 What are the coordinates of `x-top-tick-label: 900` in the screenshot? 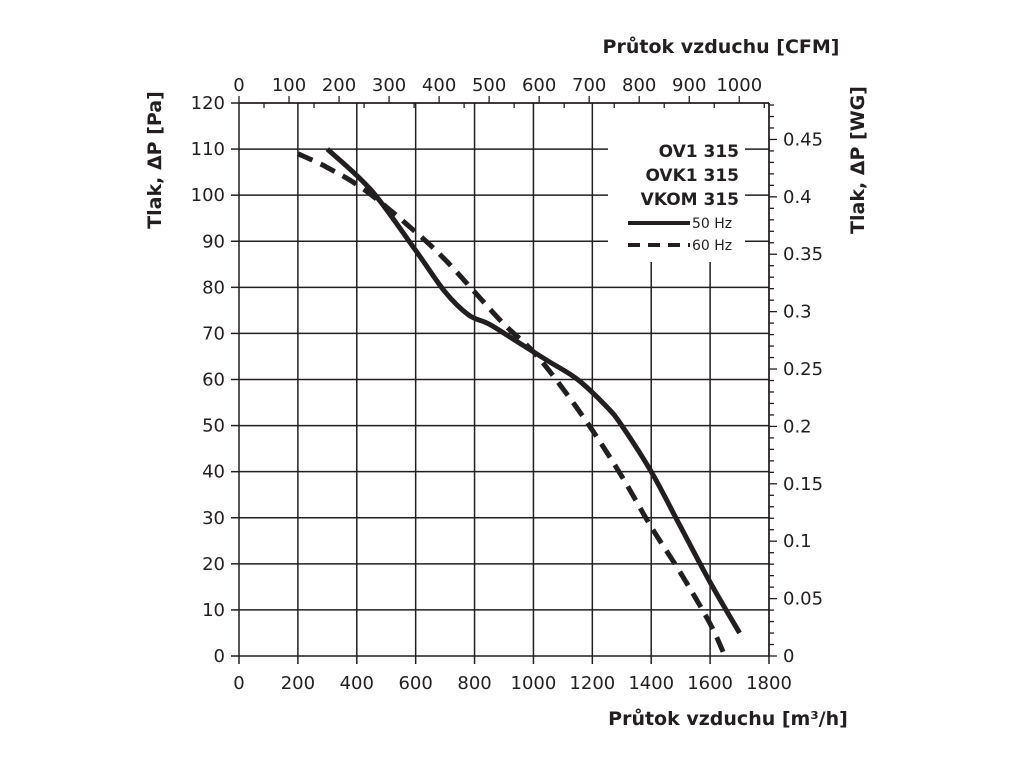 It's located at (689, 85).